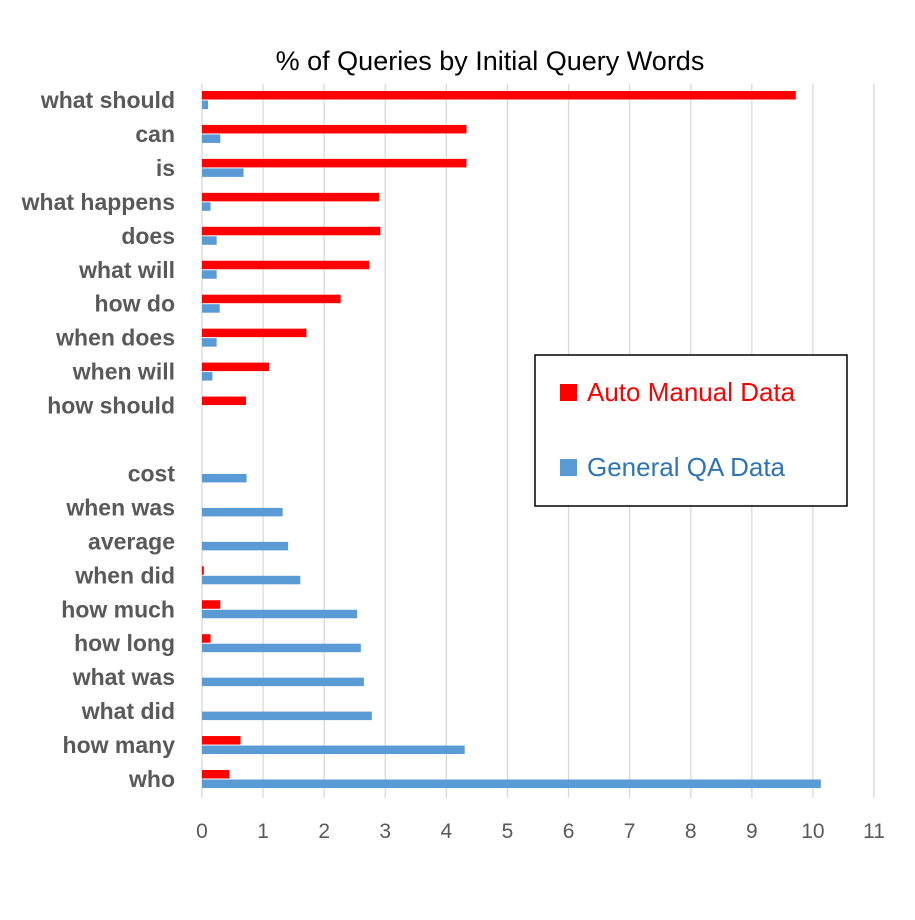  What do you see at coordinates (128, 711) in the screenshot?
I see `category-label: what did` at bounding box center [128, 711].